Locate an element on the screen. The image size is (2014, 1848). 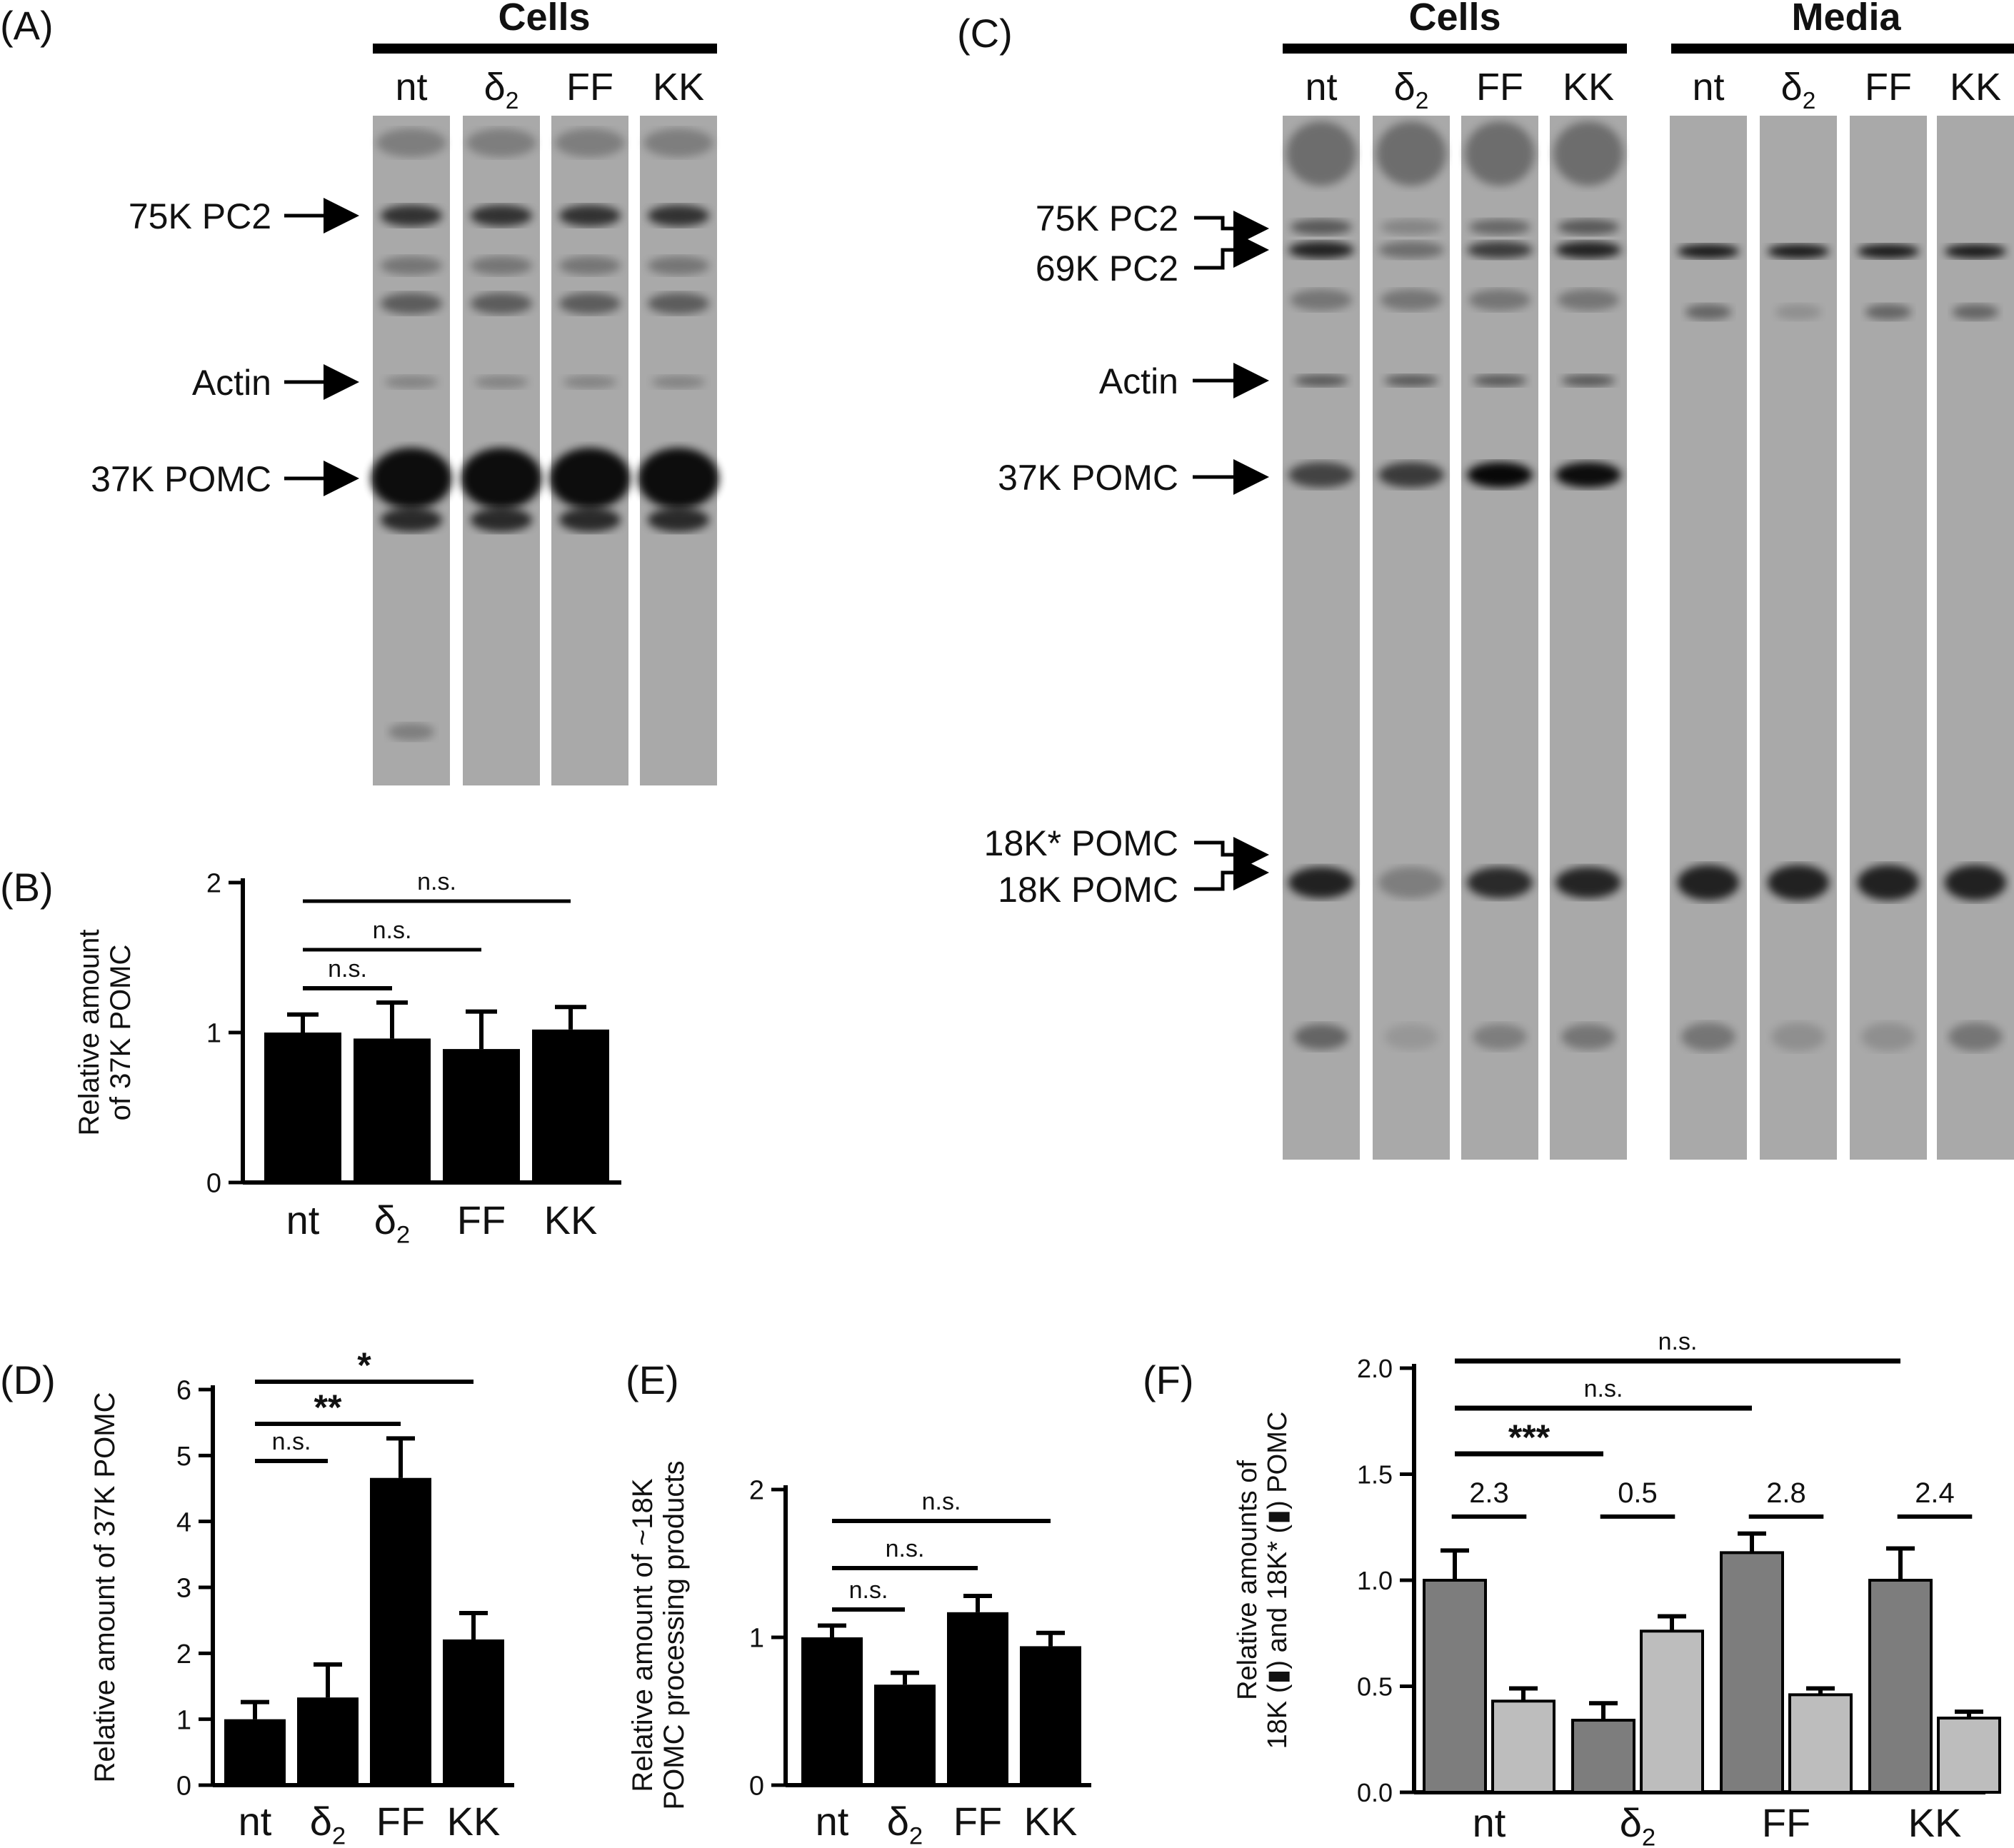
gel-a-lane-label: nt is located at coordinates (411, 87).